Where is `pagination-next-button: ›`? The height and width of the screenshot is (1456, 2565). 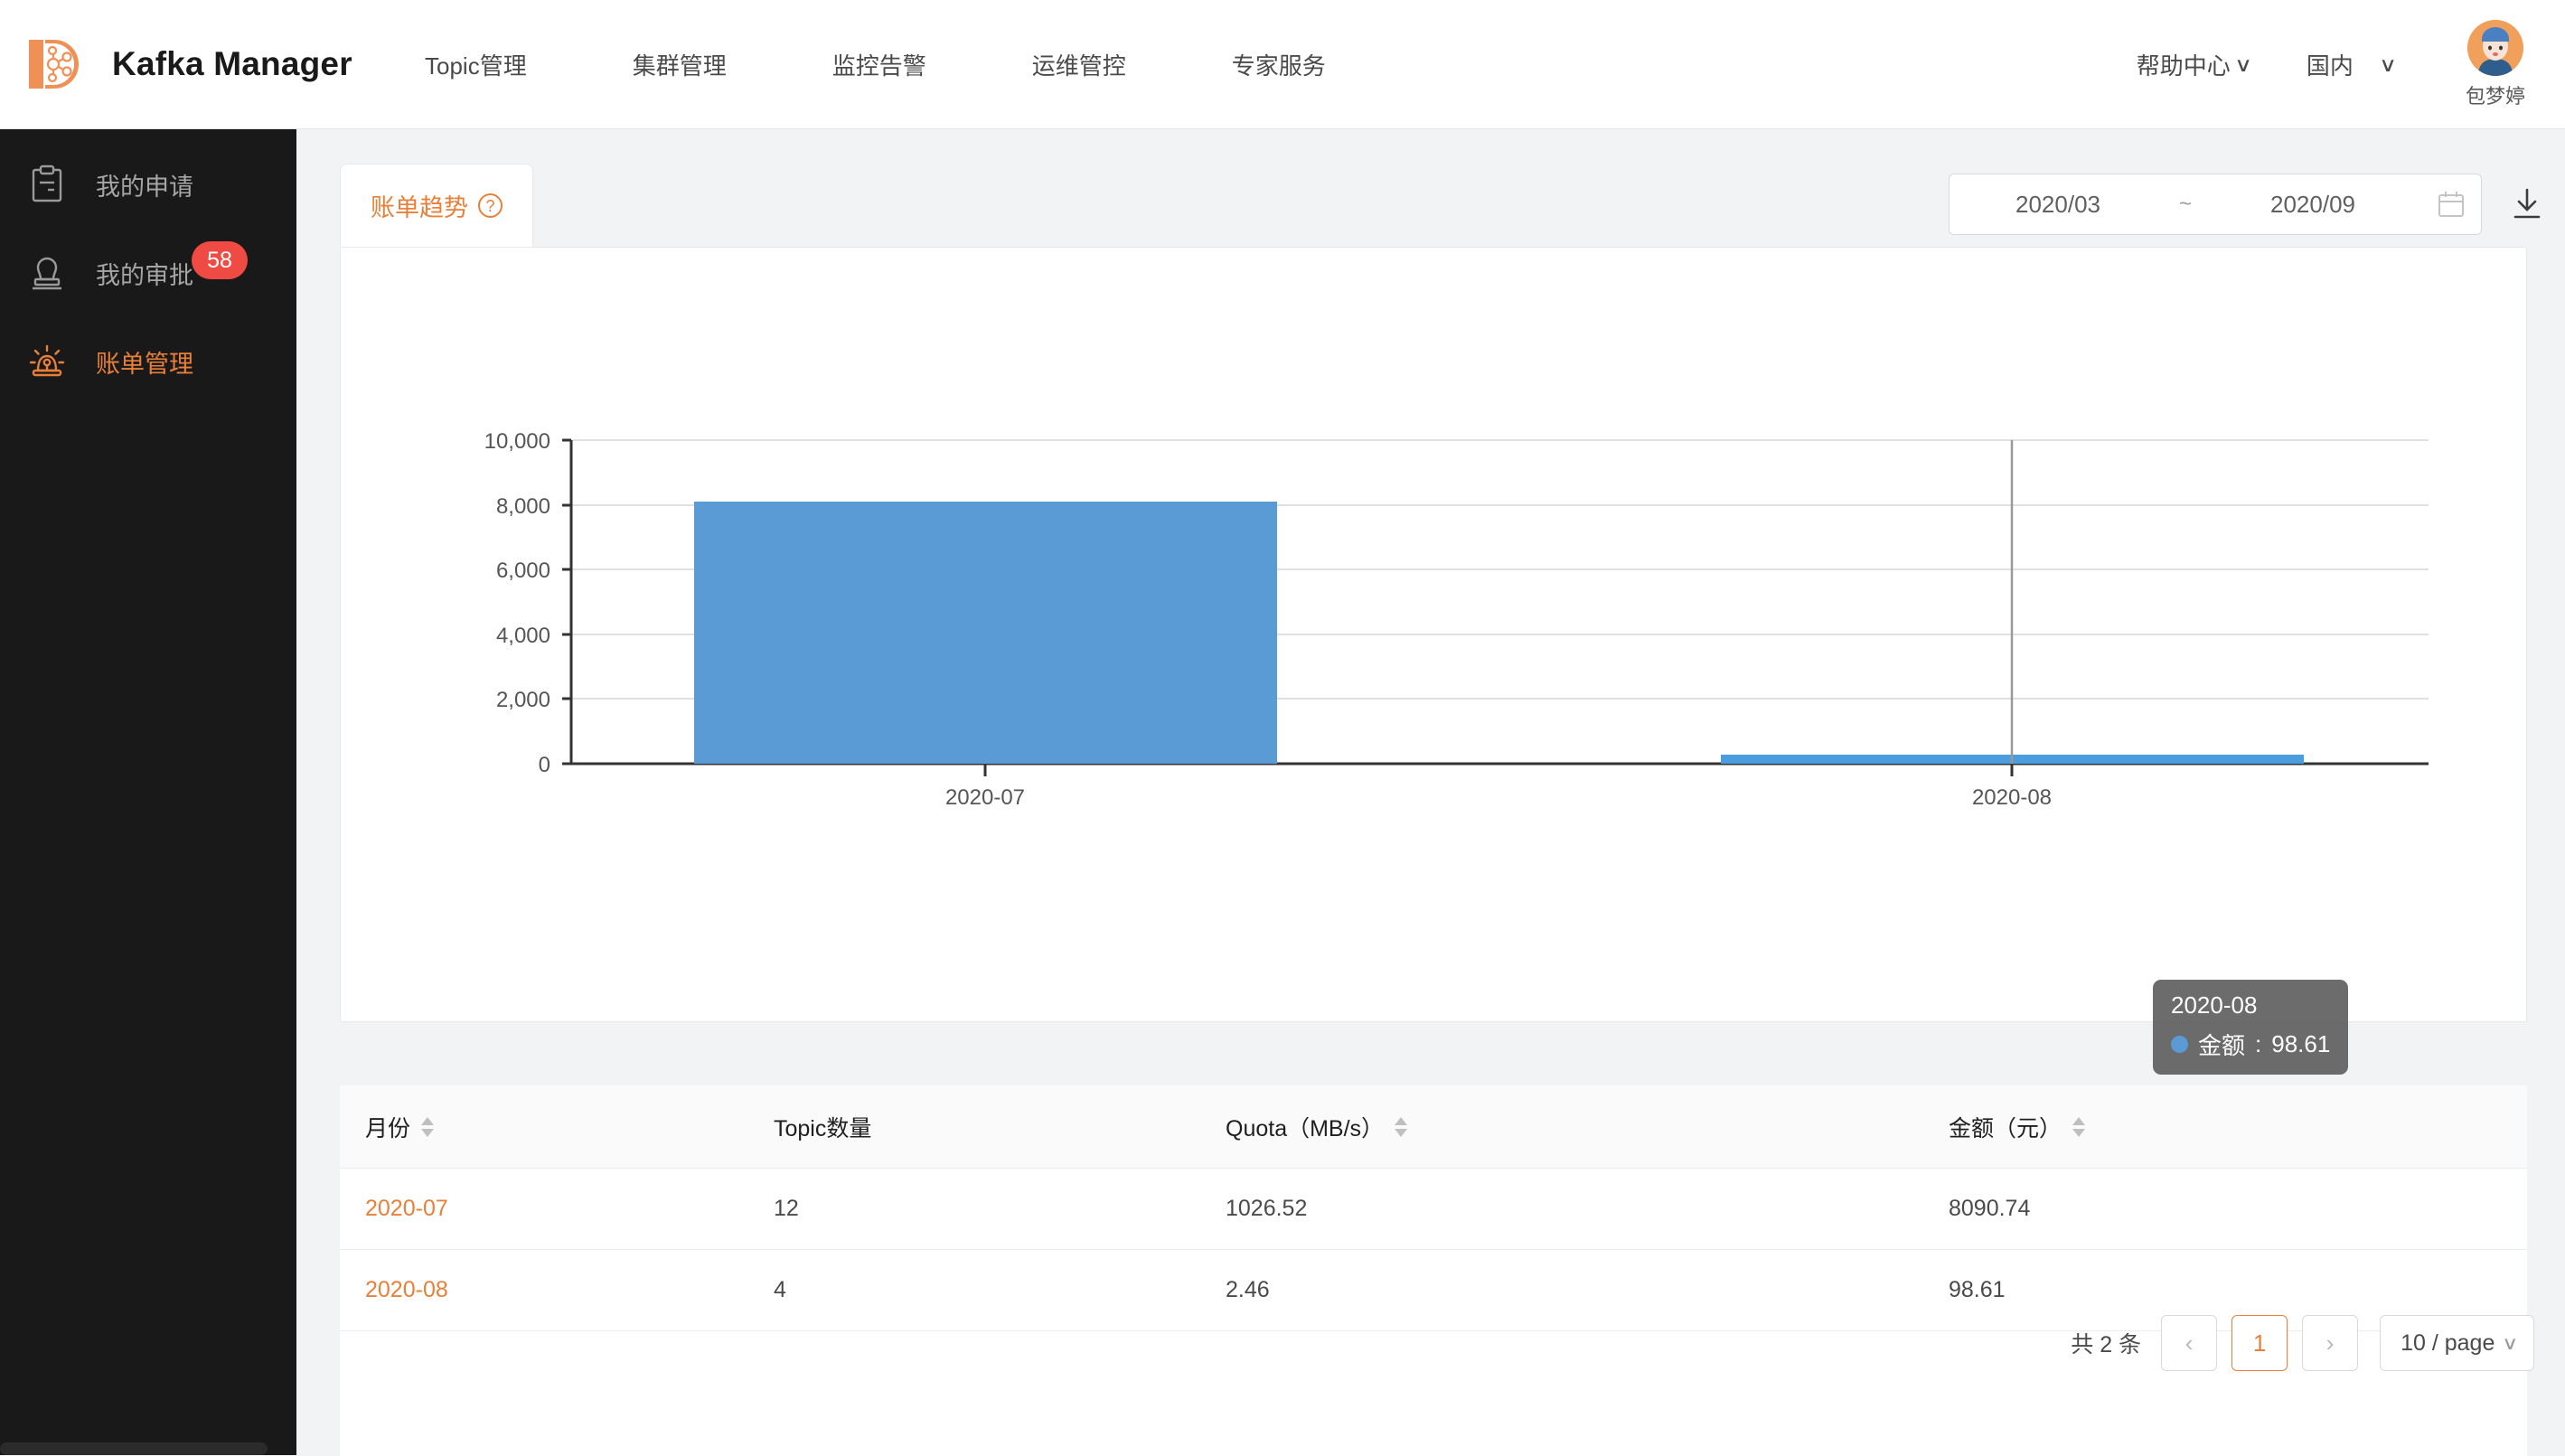 pagination-next-button: › is located at coordinates (2330, 1343).